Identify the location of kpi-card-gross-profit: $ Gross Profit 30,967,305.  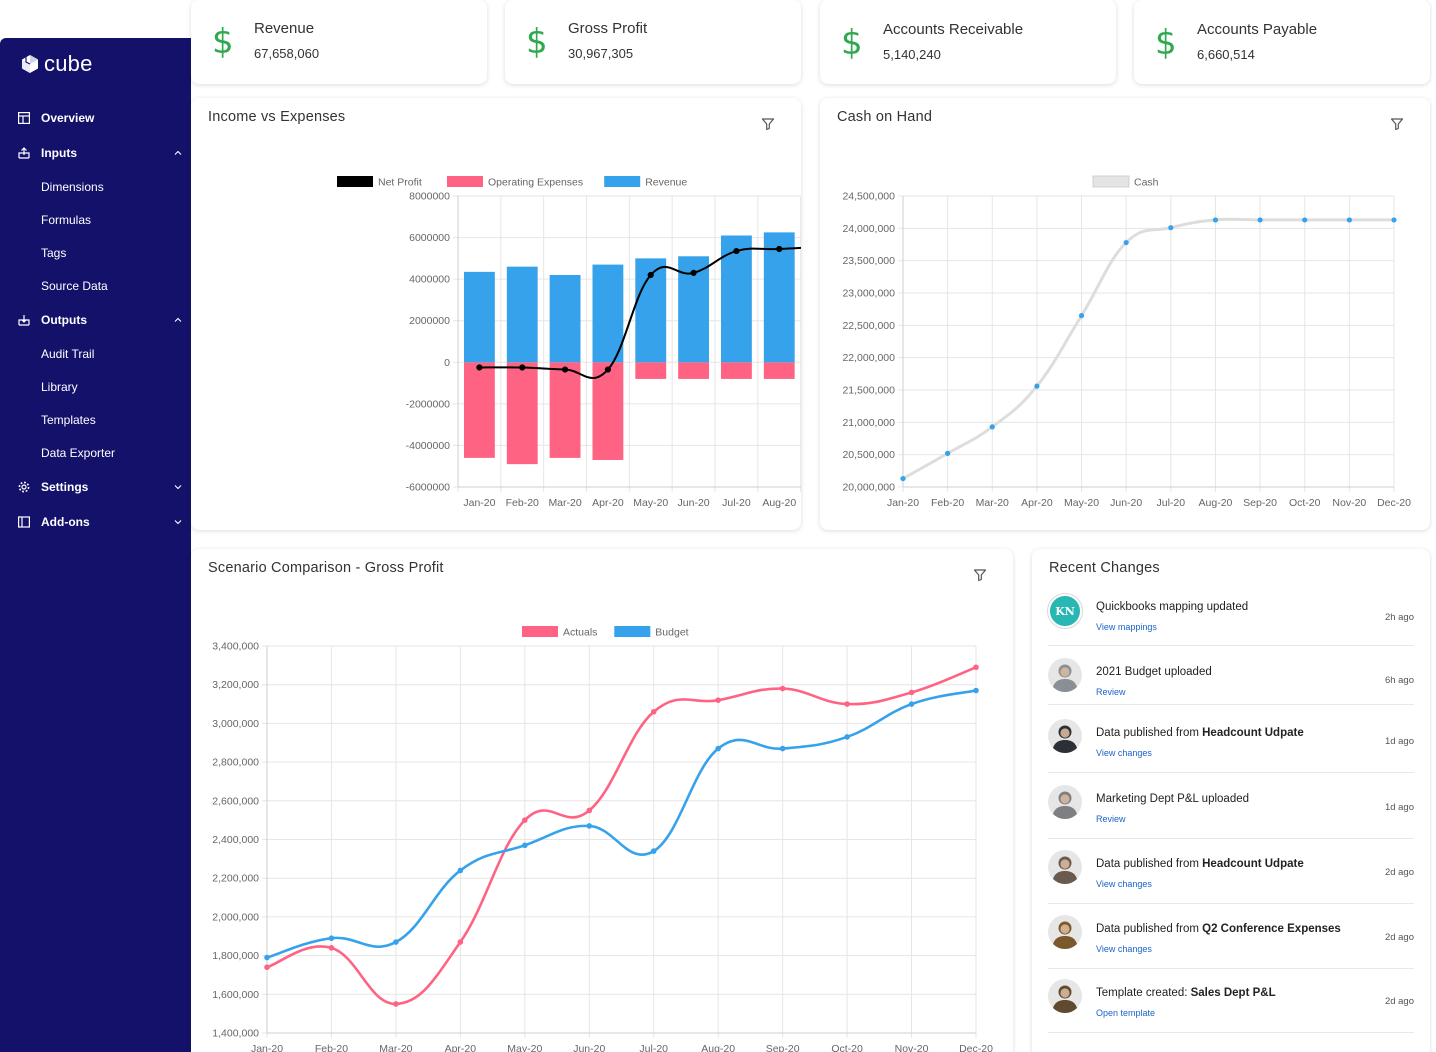
(653, 42).